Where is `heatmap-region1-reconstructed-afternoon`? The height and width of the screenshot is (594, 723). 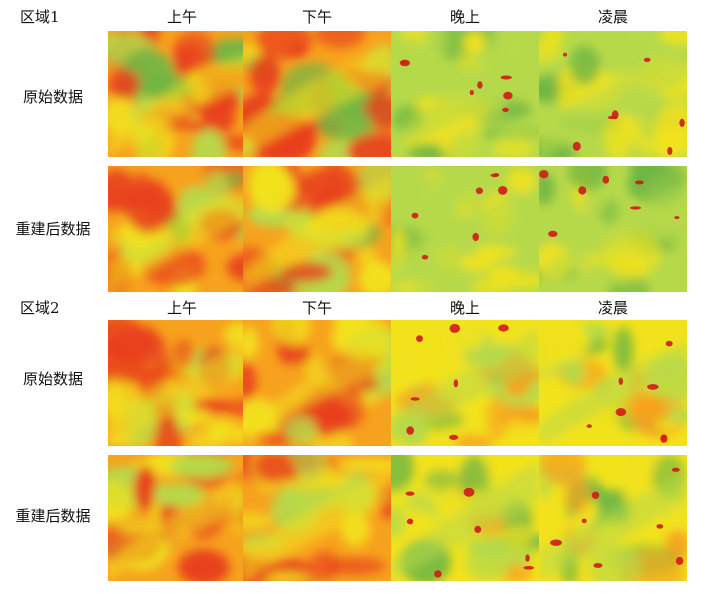
heatmap-region1-reconstructed-afternoon is located at coordinates (317, 229).